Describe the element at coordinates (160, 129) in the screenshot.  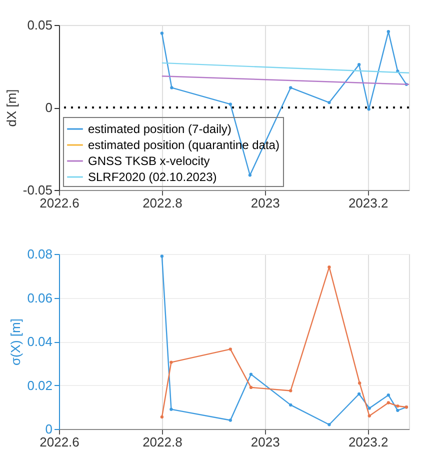
I see `legend-label: estimated position (7-daily)` at that location.